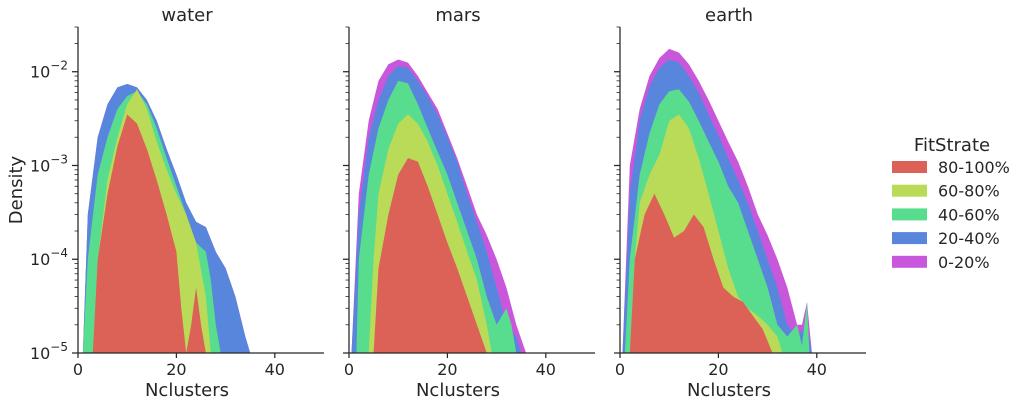  Describe the element at coordinates (951, 203) in the screenshot. I see `legend: FitStrate 80-100% 60-80% 40-60% 20-40% 0-20%` at that location.